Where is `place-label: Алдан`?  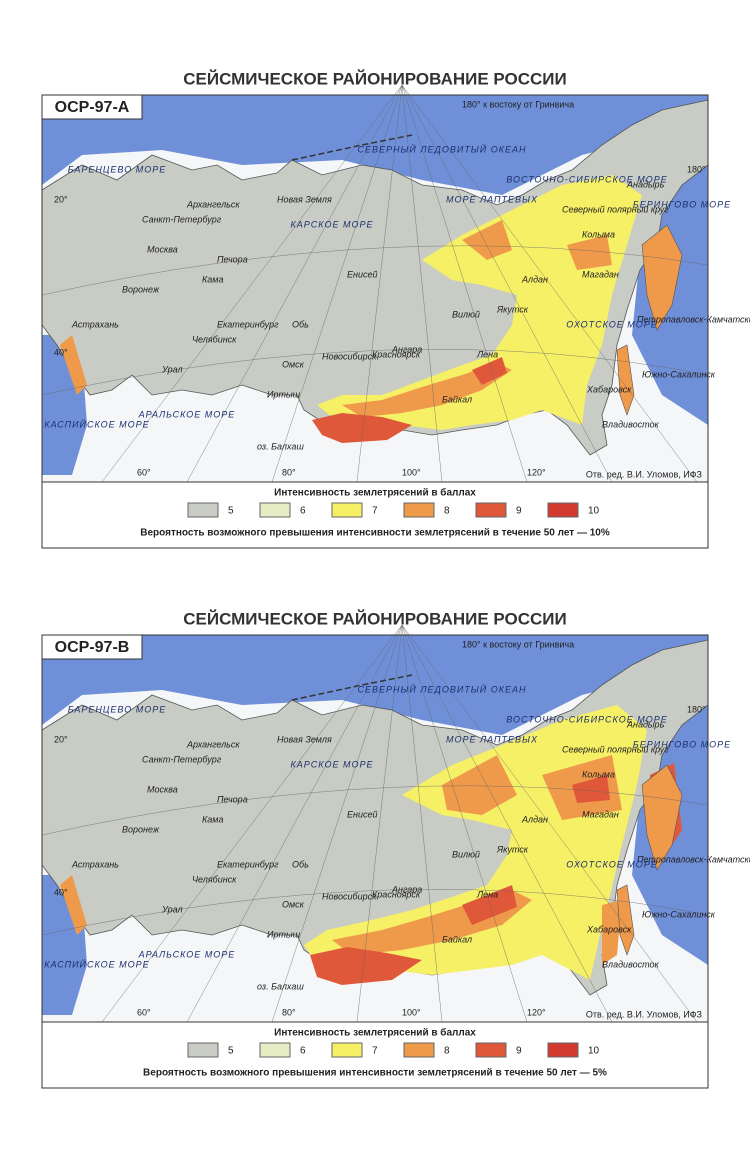
place-label: Алдан is located at coordinates (534, 819).